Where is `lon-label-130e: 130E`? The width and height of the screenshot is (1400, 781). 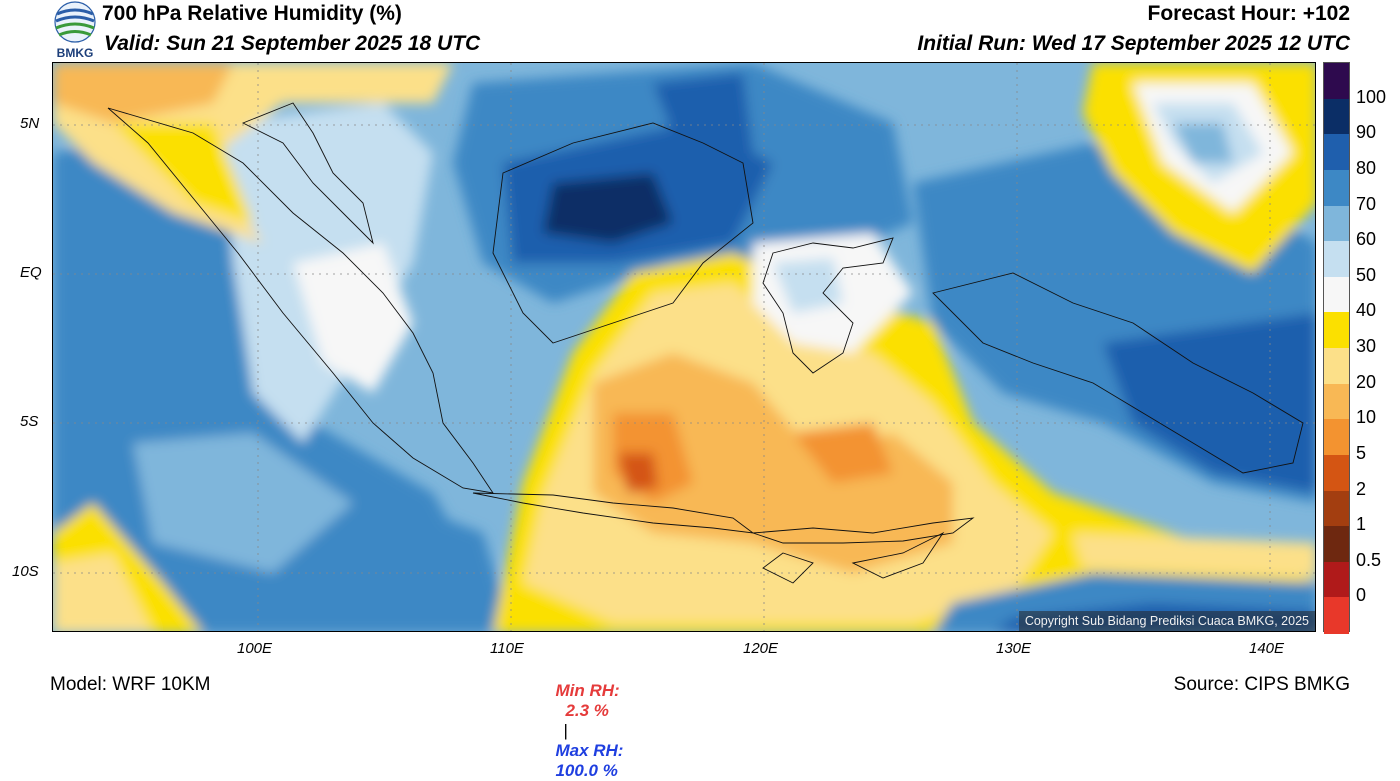 lon-label-130e: 130E is located at coordinates (1014, 648).